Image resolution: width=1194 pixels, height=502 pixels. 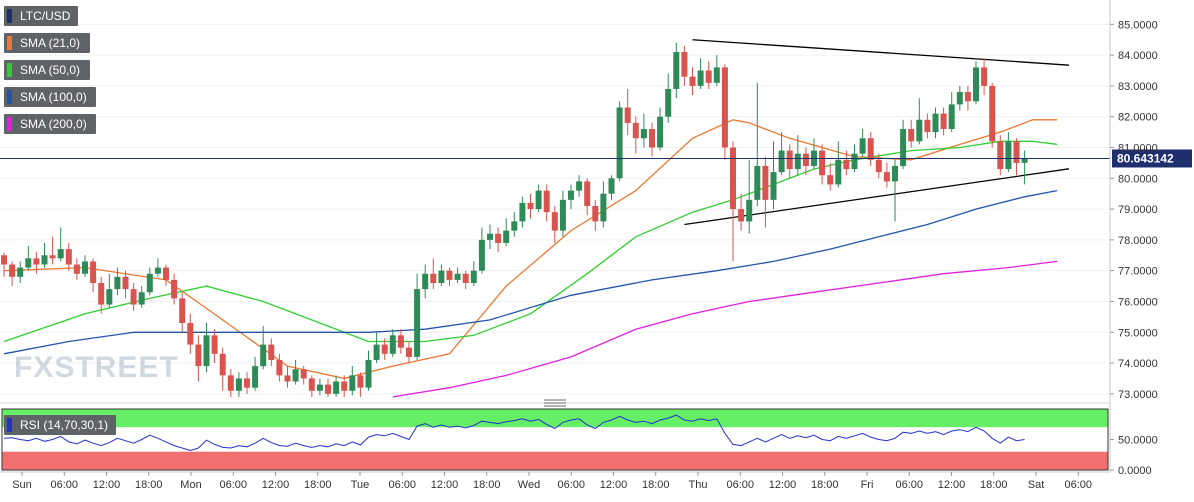 I want to click on legend-sma50: SMA (50,0), so click(x=47, y=70).